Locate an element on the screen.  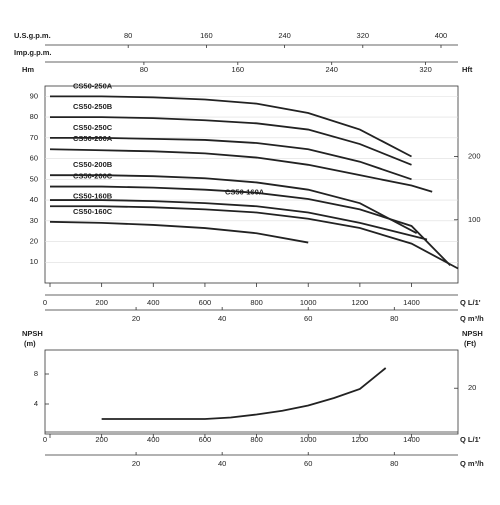
curve-label: CS50-160A is located at coordinates (245, 191).